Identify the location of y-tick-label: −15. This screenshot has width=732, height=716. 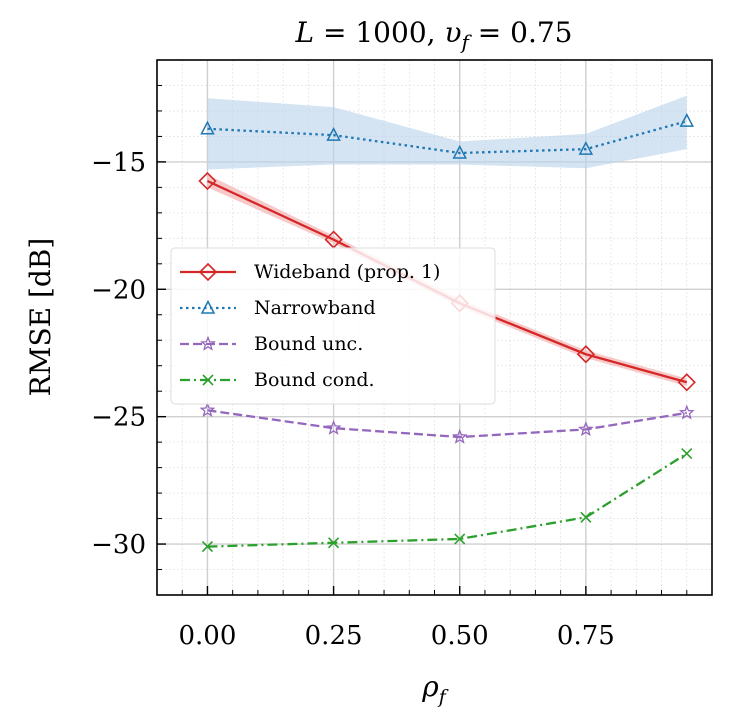
(118, 163).